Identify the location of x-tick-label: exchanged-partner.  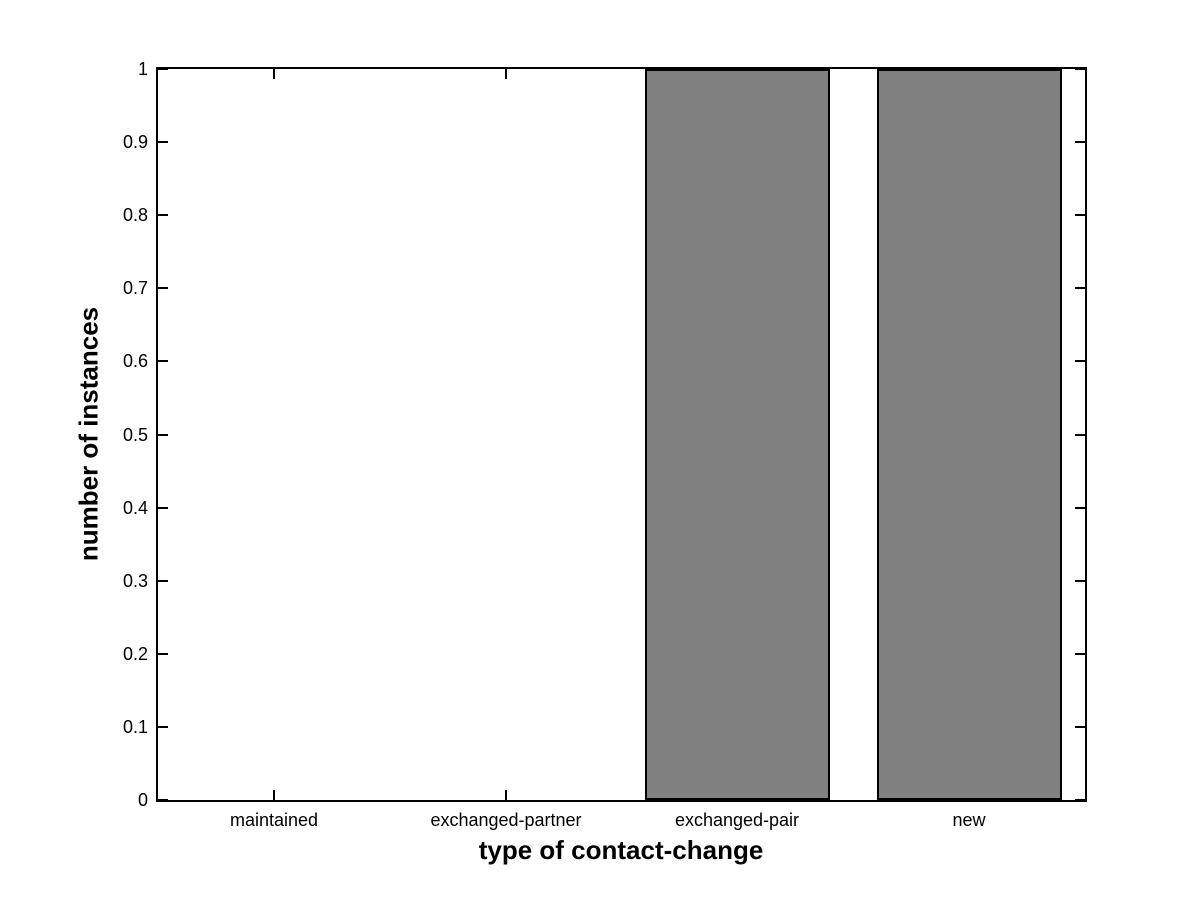
(506, 820).